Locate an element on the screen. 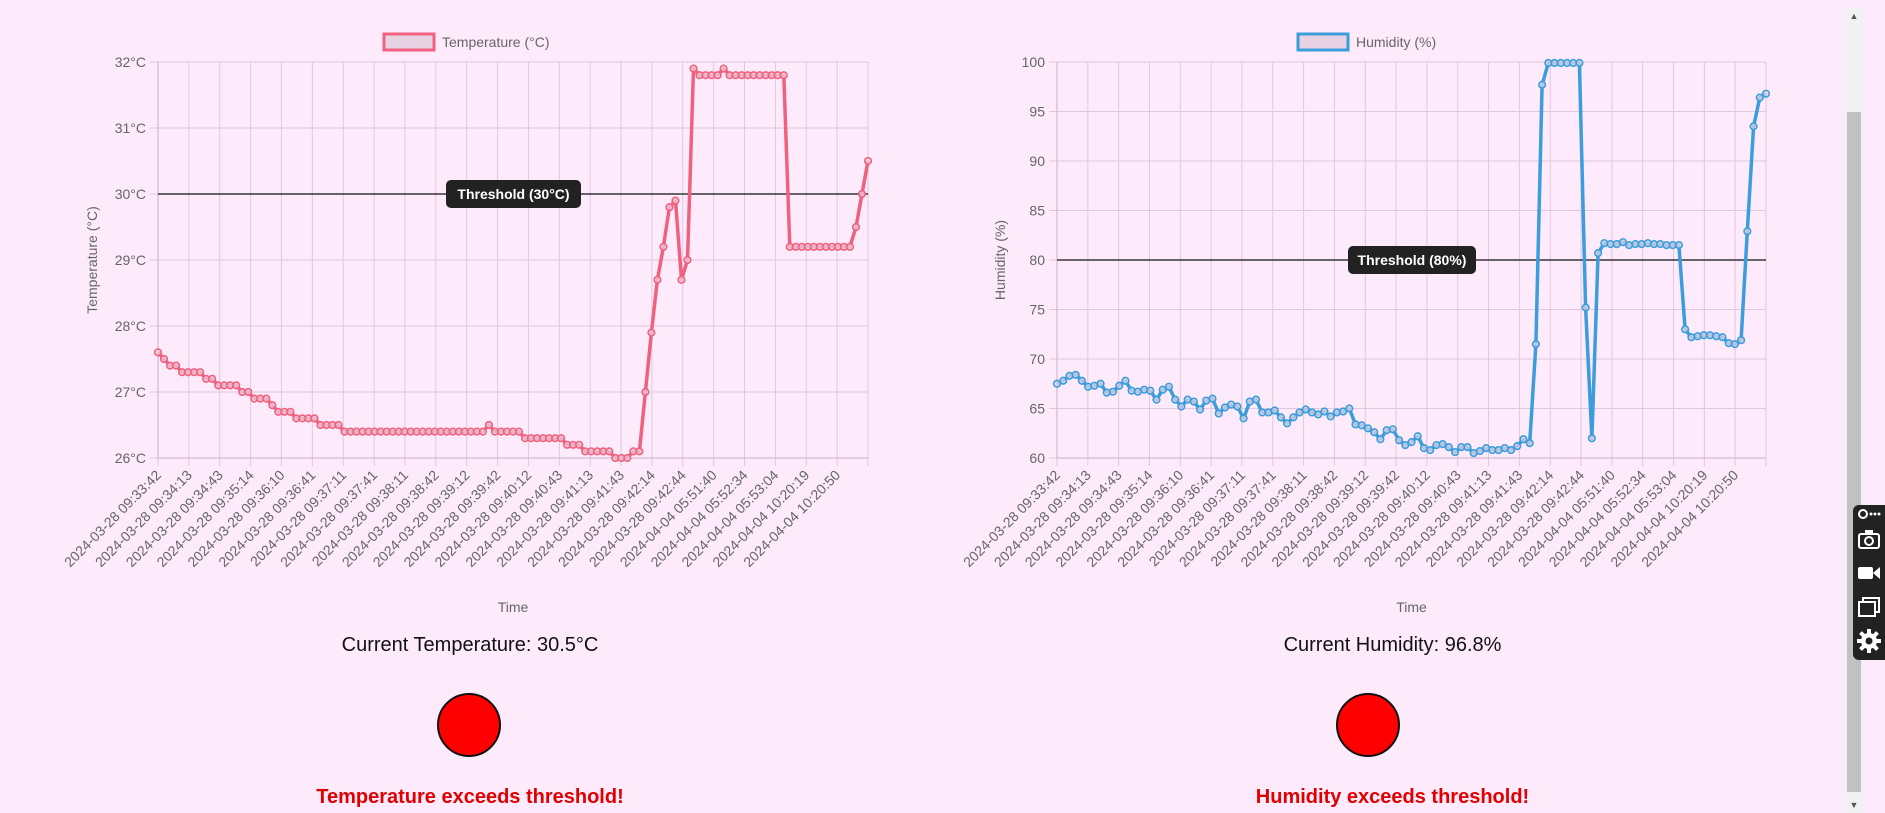 This screenshot has height=813, width=1885. temp-y-tick-label: 31°C is located at coordinates (130, 128).